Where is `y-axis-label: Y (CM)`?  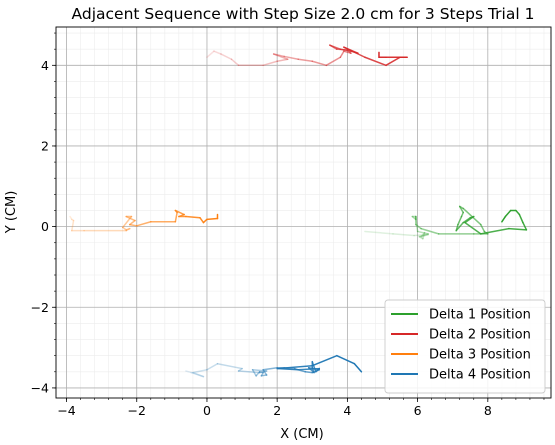 y-axis-label: Y (CM) is located at coordinates (11, 213).